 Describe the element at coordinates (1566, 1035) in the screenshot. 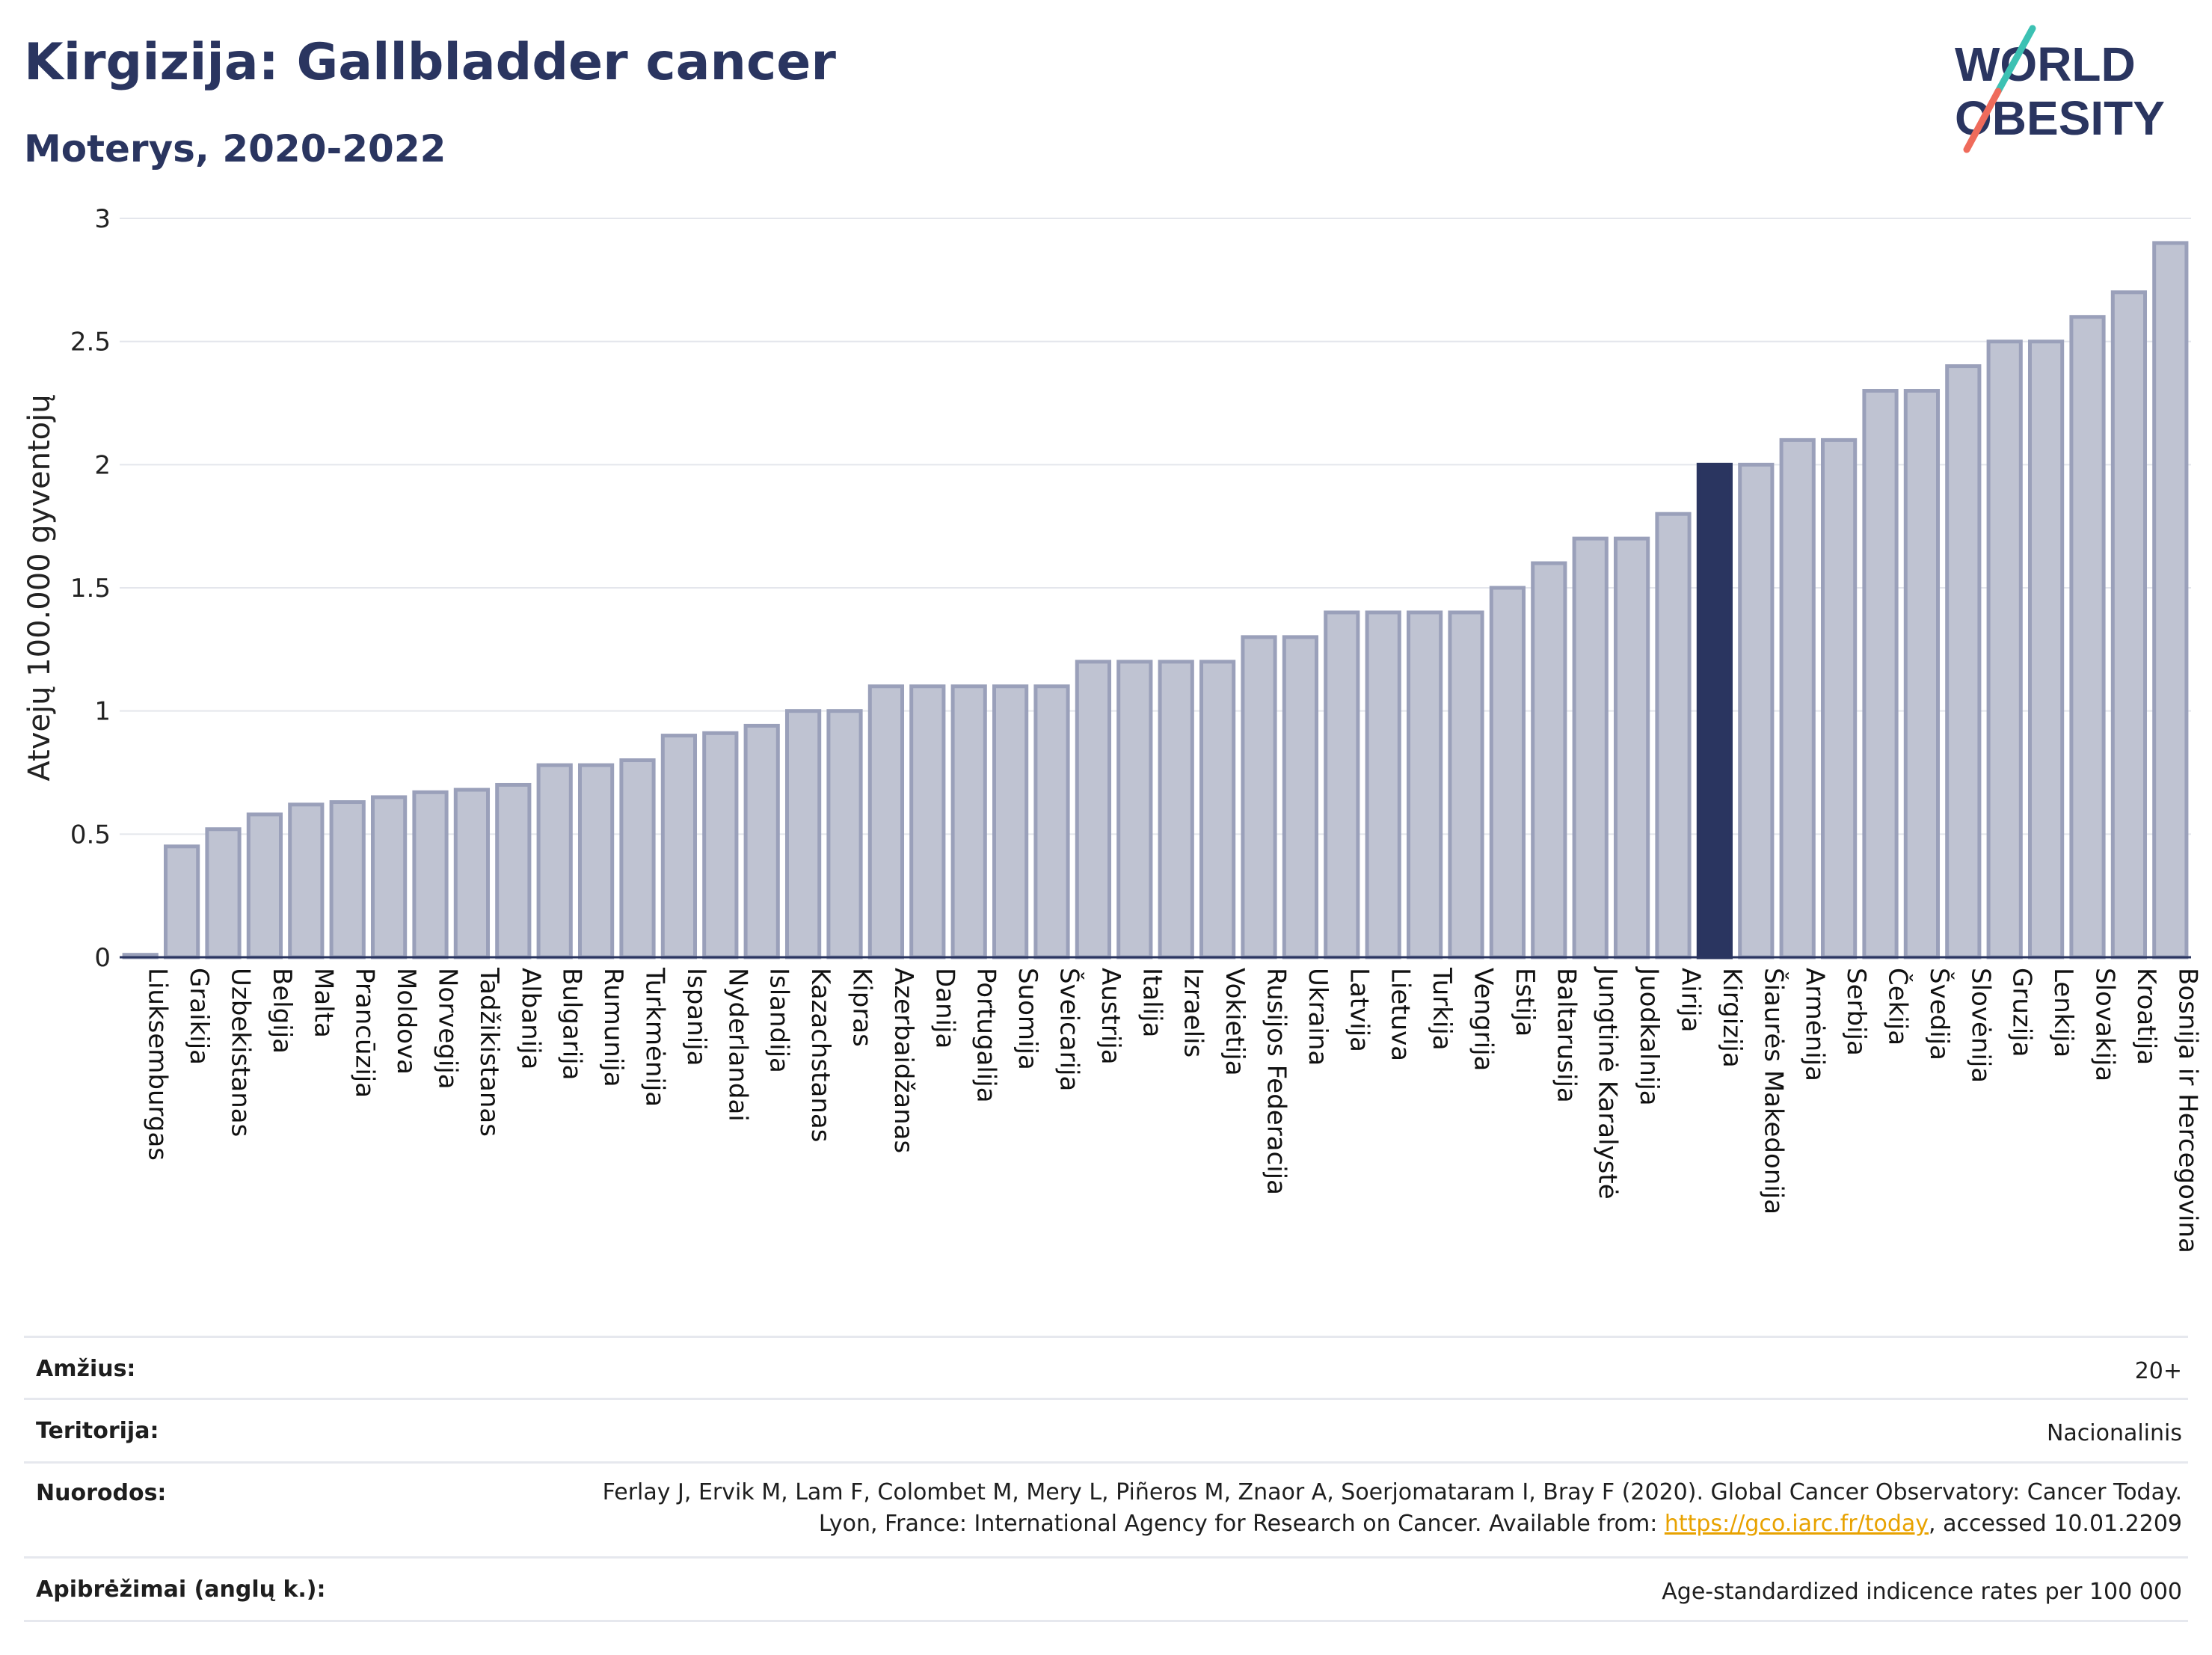

I see `x-tick-label: Baltarusija` at that location.